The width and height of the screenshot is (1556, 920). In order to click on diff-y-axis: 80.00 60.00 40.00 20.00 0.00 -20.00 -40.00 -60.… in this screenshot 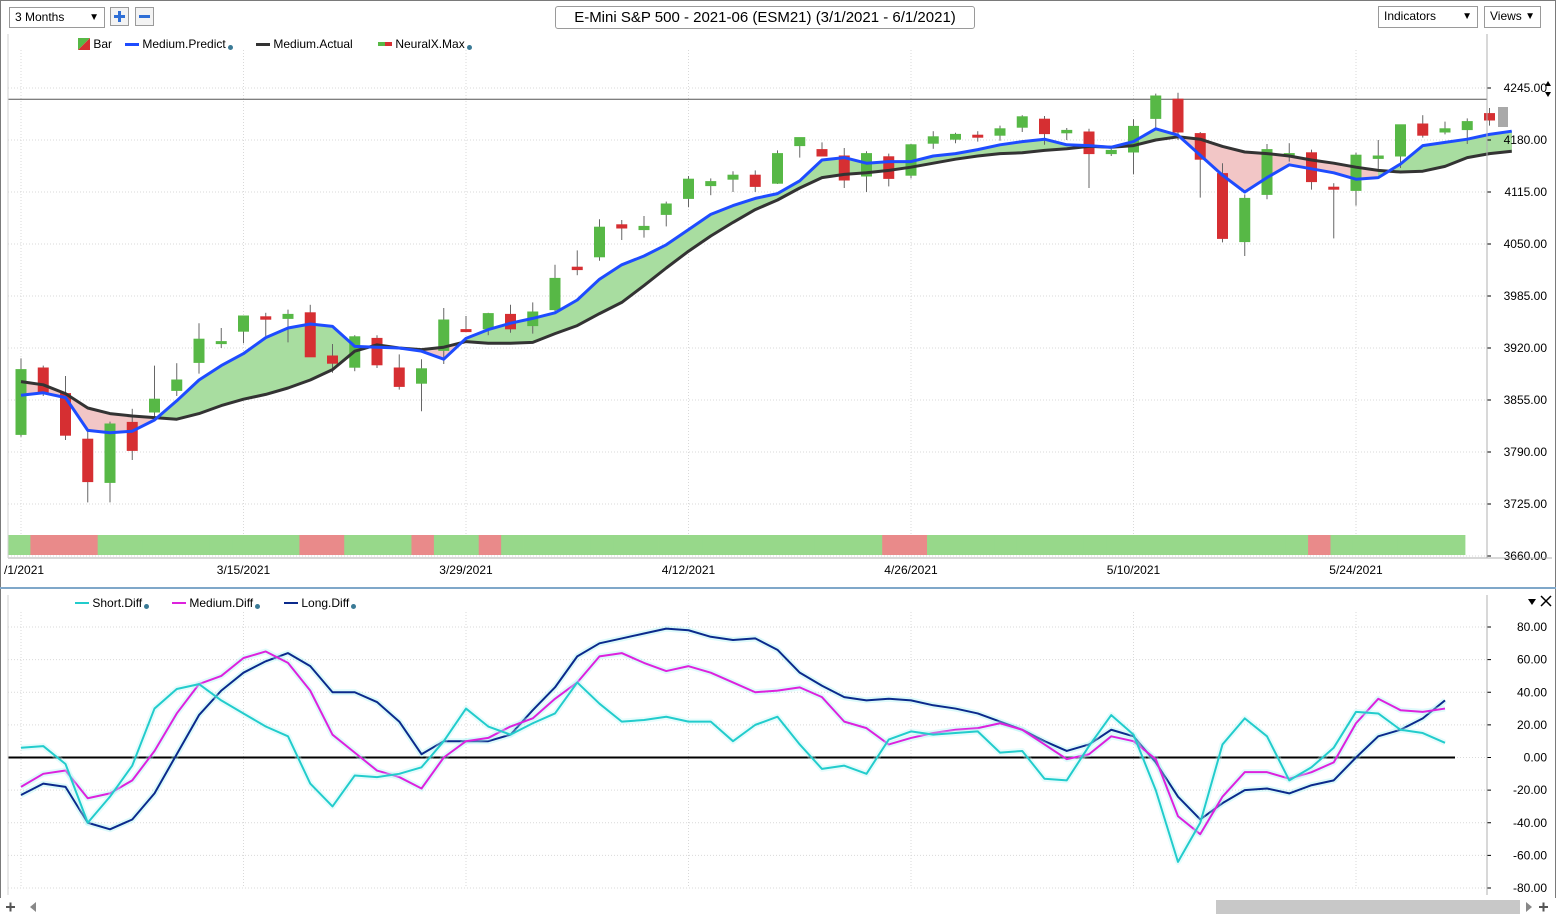, I will do `click(1517, 757)`.